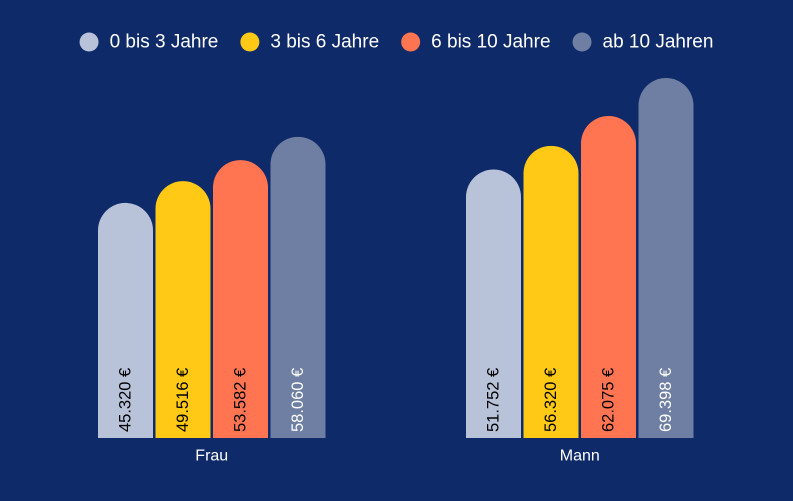  What do you see at coordinates (666, 400) in the screenshot?
I see `bar-value-label: 69.398 €` at bounding box center [666, 400].